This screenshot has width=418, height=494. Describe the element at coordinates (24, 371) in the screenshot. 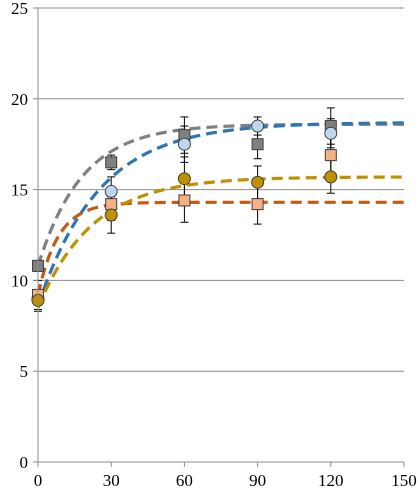

I see `y-tick-label-5: 5` at that location.